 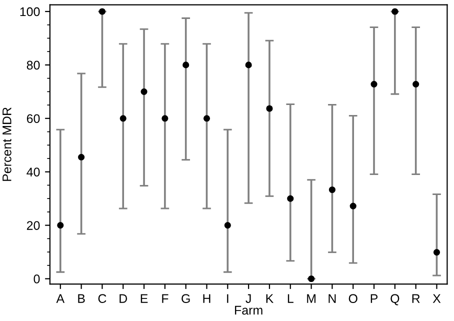 I want to click on x-tick-label: F, so click(x=165, y=298).